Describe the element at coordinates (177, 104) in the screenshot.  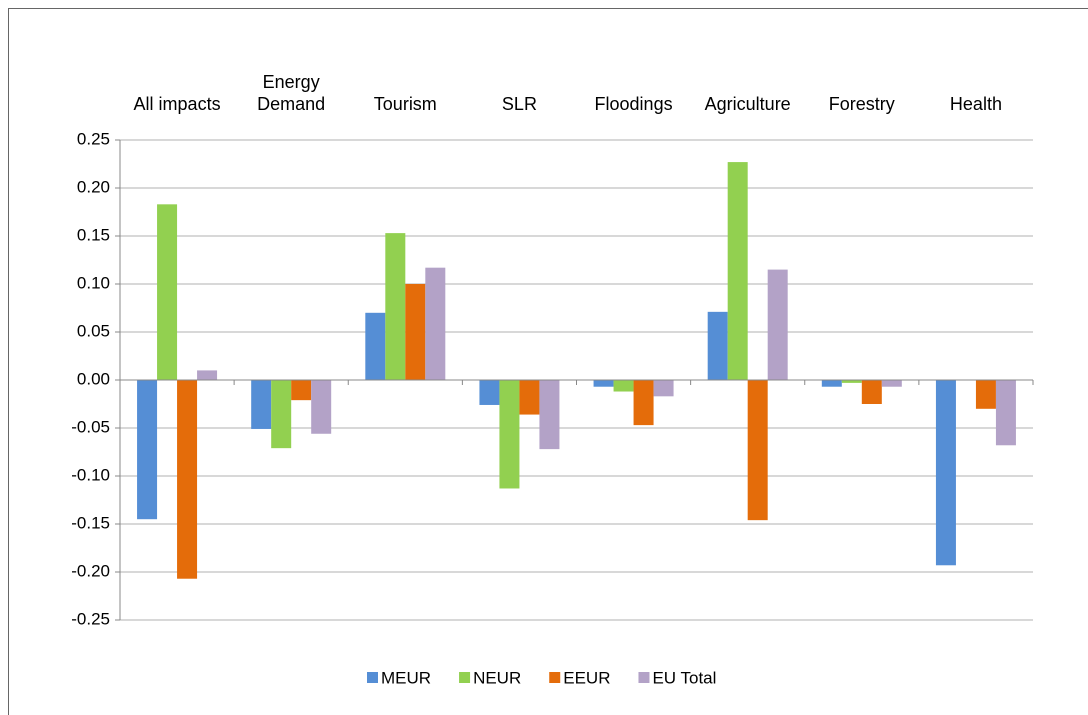
I see `x-tick-label: All impacts` at that location.